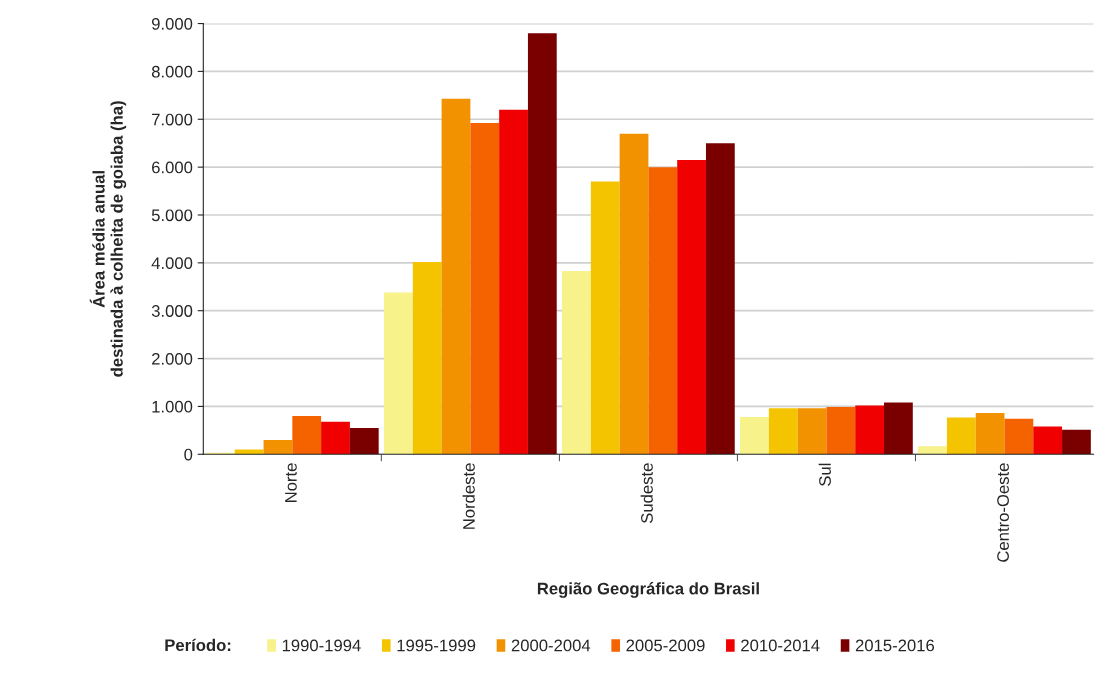  I want to click on y-tick-label: 0, so click(188, 454).